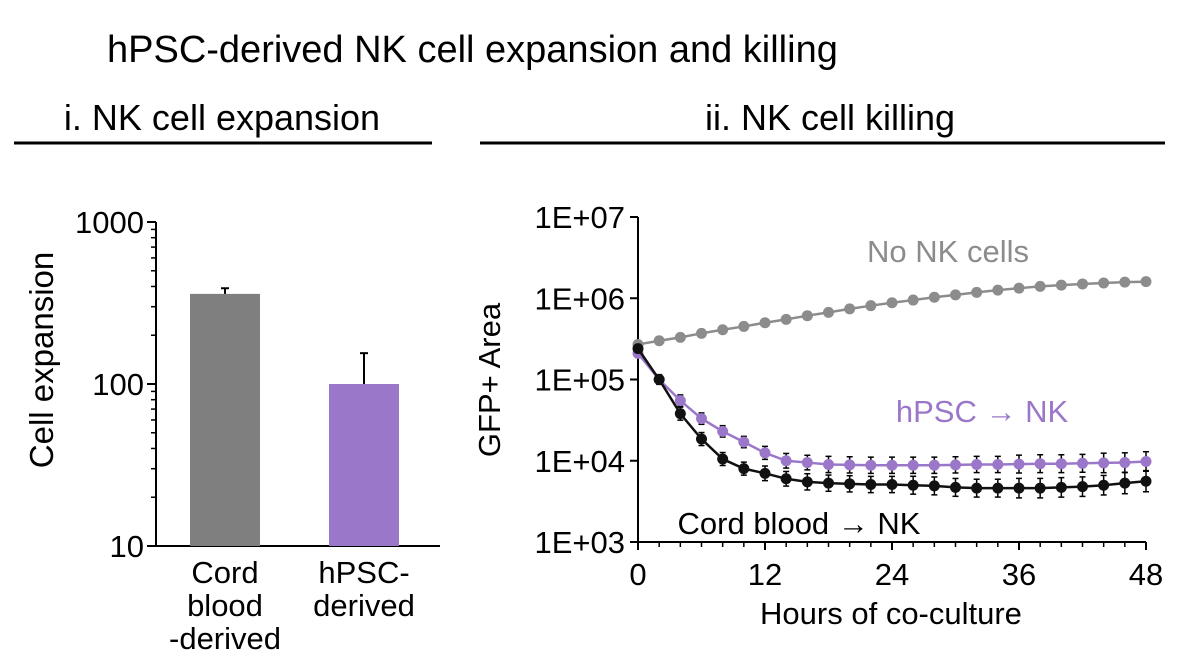 This screenshot has width=1202, height=662. What do you see at coordinates (579, 461) in the screenshot?
I see `line-y-tick-label: 1E+04` at bounding box center [579, 461].